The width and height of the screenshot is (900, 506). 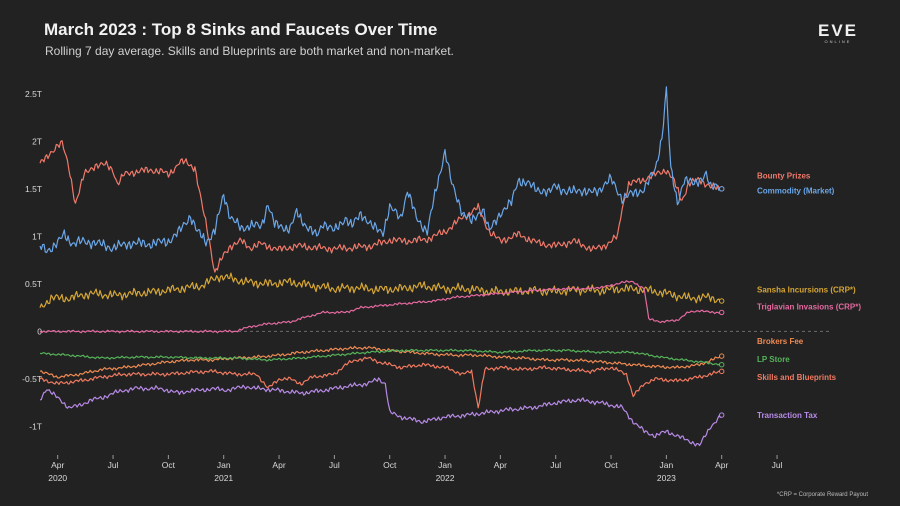 I want to click on footnote: *CRP = Corporate Reward Payout, so click(x=822, y=495).